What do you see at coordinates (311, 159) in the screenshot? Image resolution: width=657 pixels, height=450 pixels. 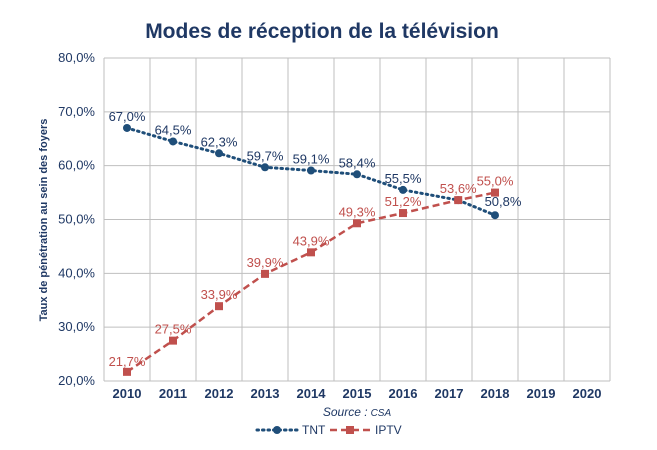 I see `data-label-tnt: 59,1%` at bounding box center [311, 159].